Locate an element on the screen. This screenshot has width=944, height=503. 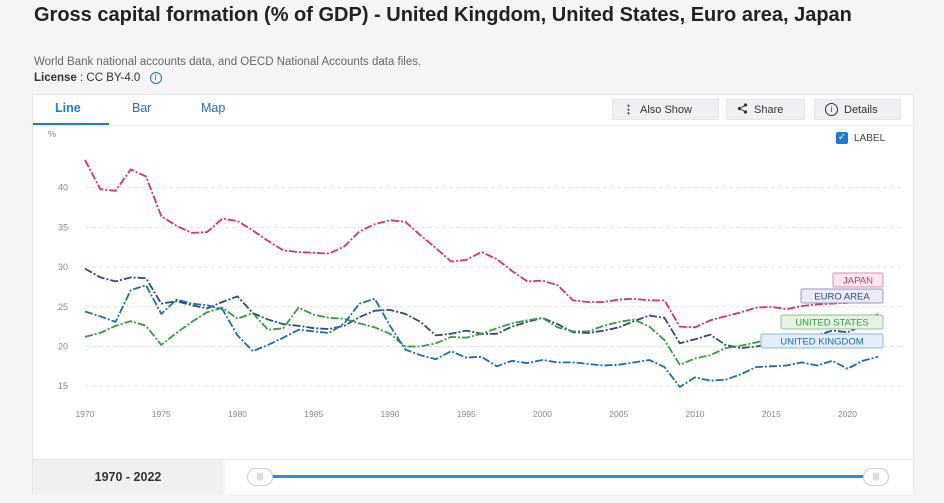
y-axis-label: % is located at coordinates (52, 134).